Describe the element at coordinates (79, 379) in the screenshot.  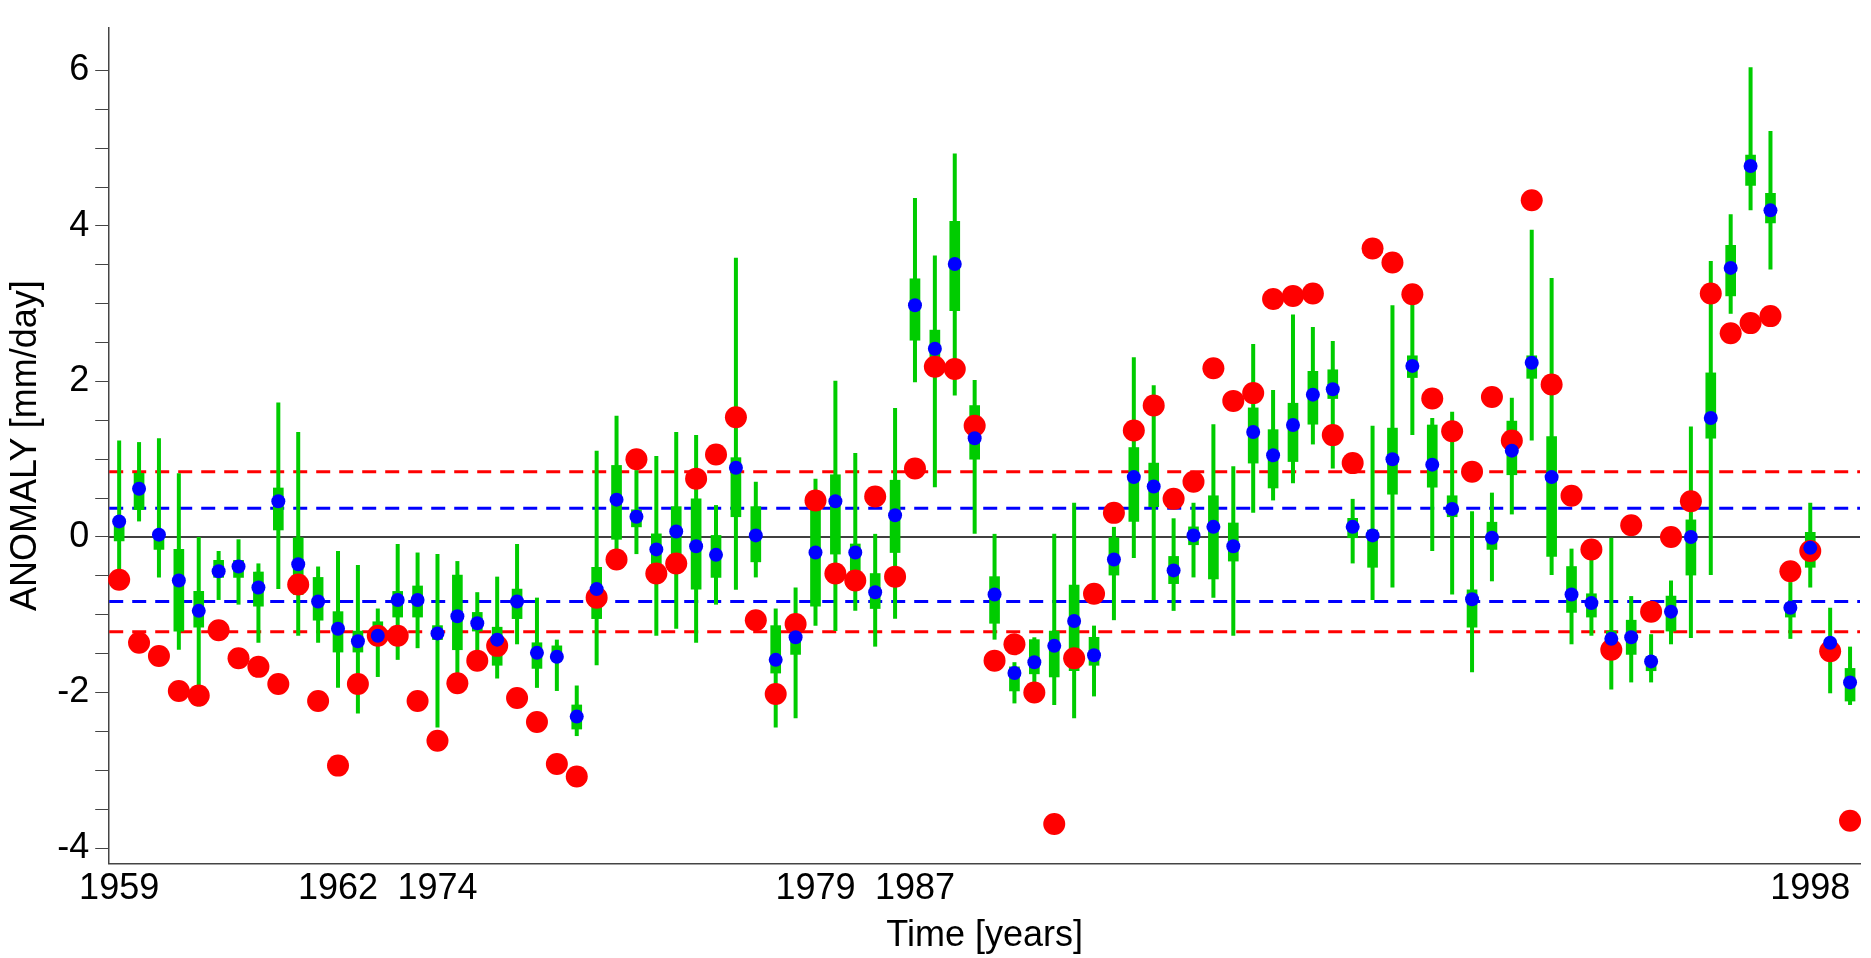
I see `y-tick-label: 2` at that location.